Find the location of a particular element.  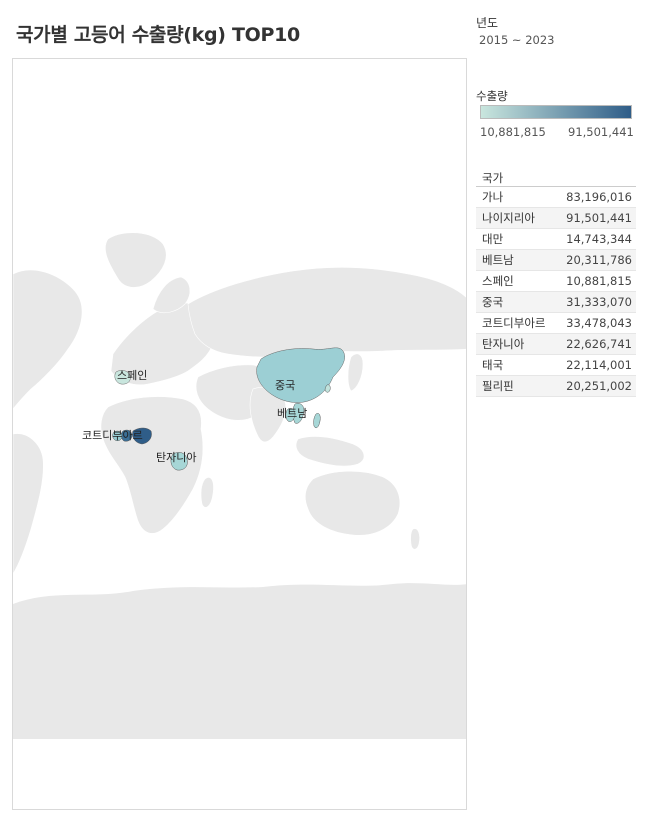

filter-title: 년도 is located at coordinates (487, 23).